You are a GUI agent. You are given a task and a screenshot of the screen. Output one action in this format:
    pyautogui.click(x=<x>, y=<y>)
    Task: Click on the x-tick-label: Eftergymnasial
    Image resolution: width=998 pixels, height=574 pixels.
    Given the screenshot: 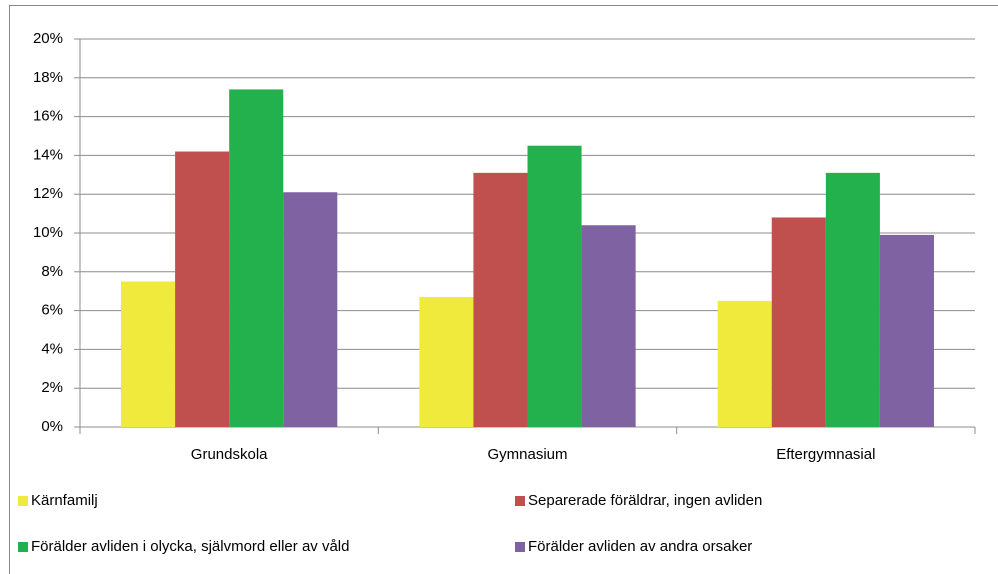 What is the action you would take?
    pyautogui.click(x=825, y=454)
    